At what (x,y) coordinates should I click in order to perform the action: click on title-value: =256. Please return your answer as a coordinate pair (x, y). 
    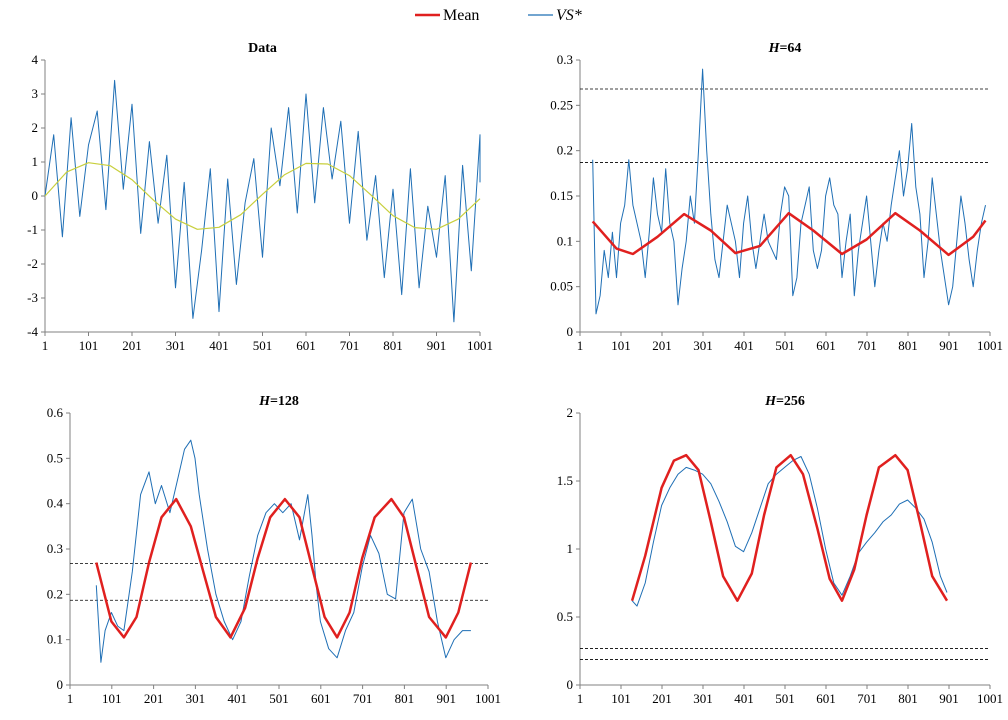
    Looking at the image, I should click on (790, 401).